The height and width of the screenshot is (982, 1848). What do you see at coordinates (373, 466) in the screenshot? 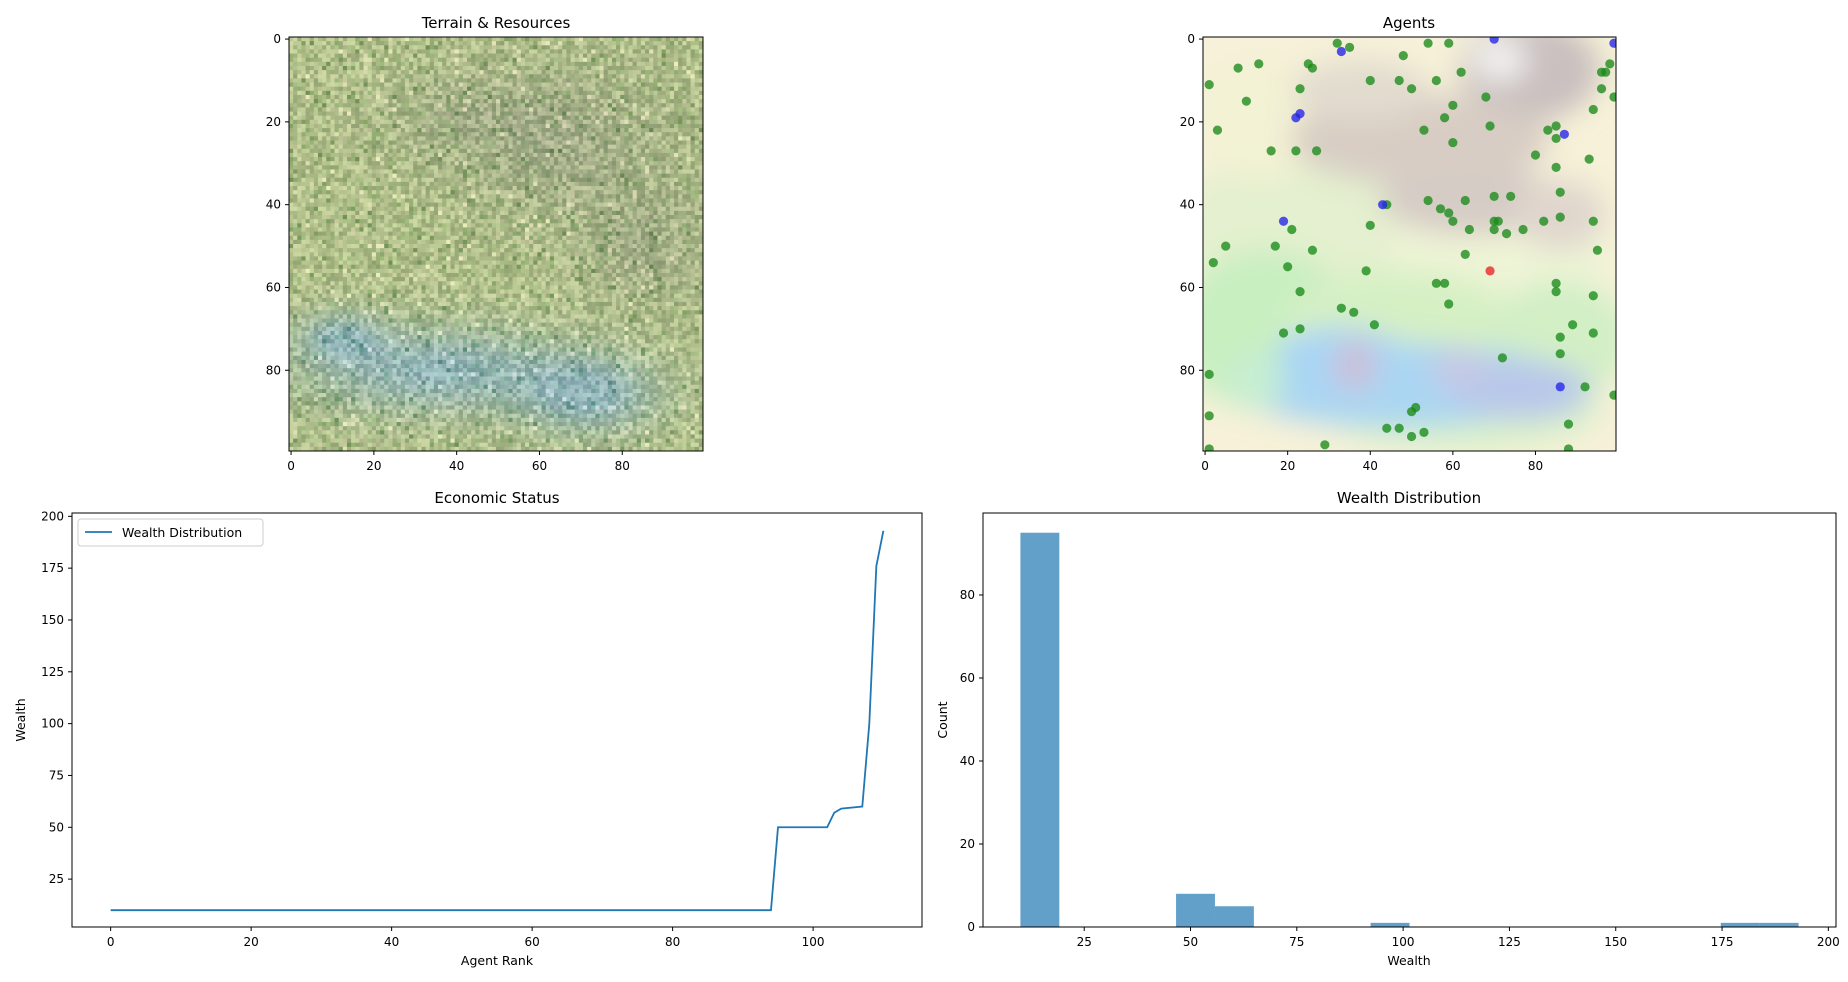
I see `terrain-xtick-label: 20` at bounding box center [373, 466].